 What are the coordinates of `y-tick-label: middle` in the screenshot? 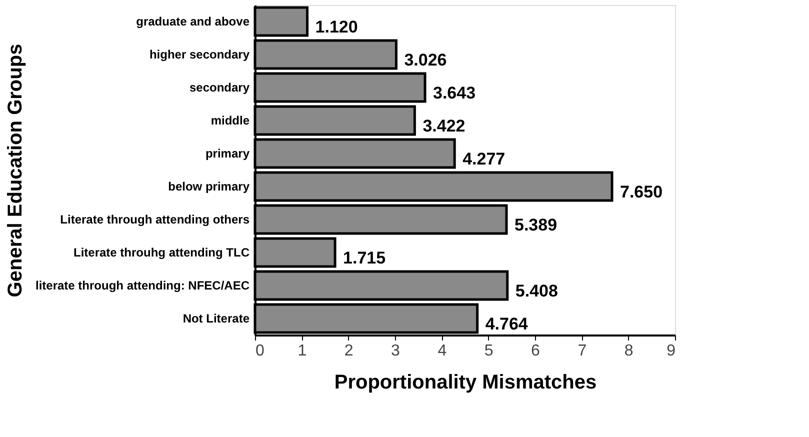 It's located at (230, 121).